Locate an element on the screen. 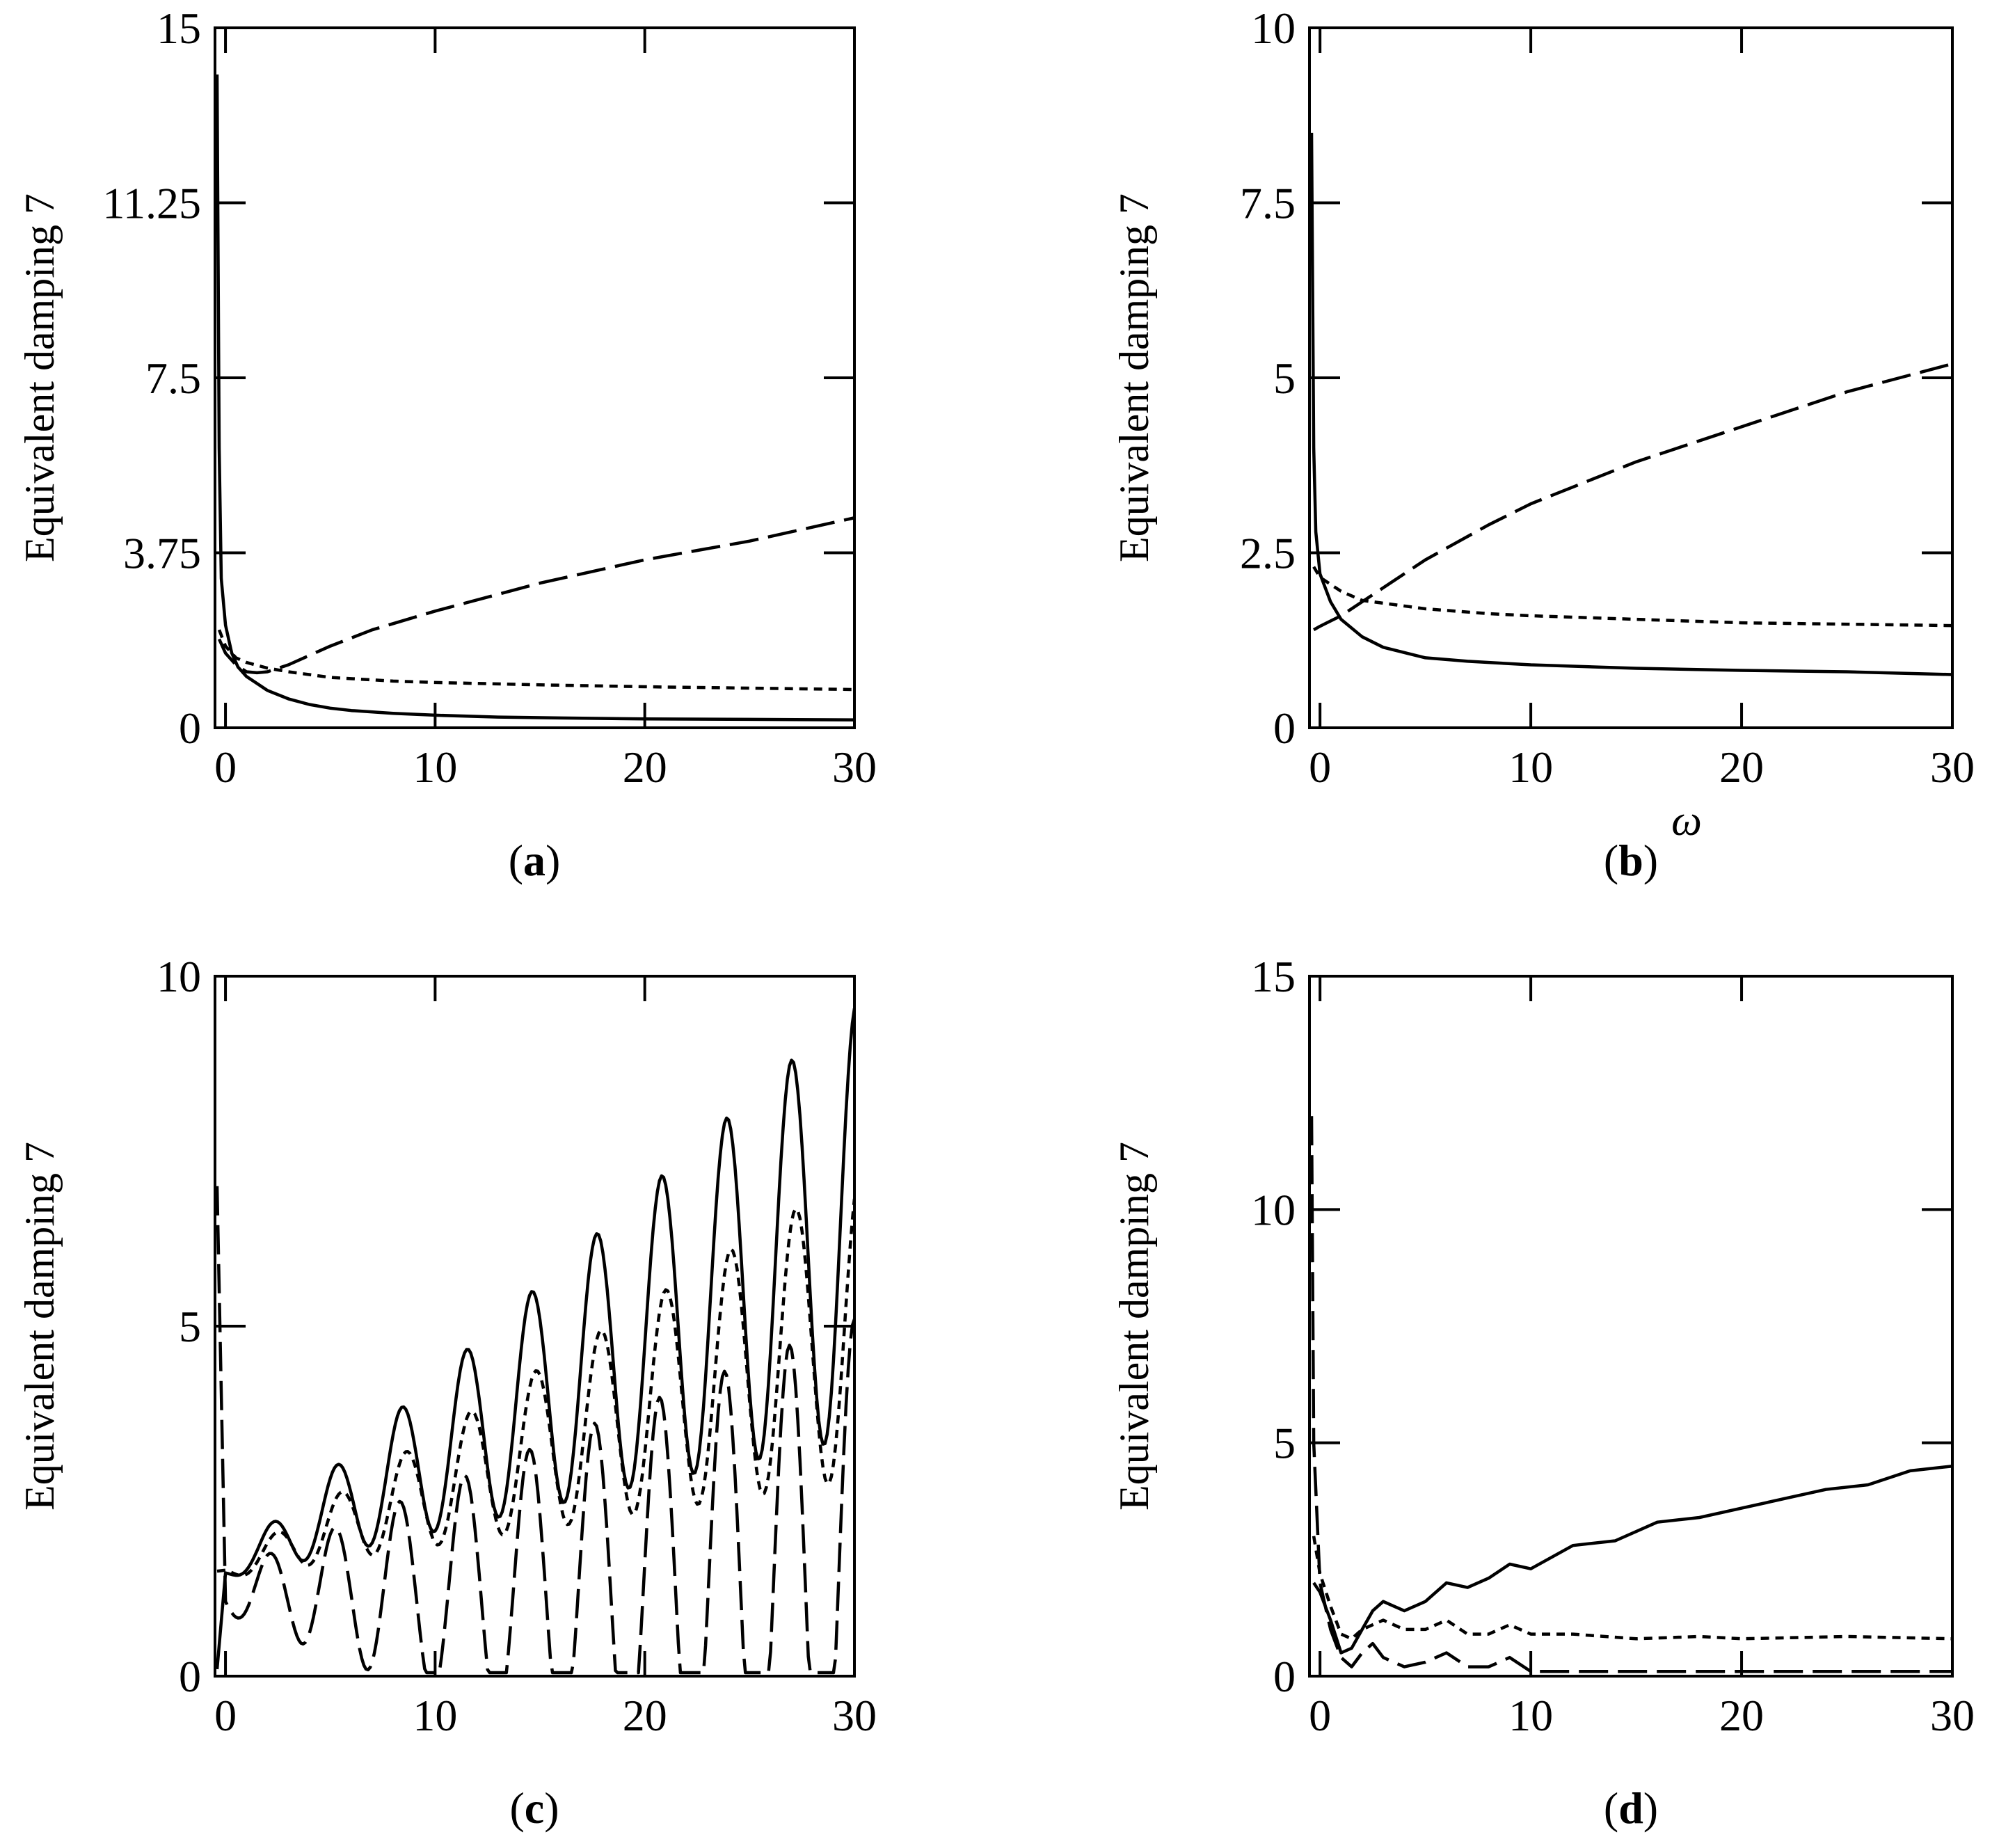  x-tick-label-c-1: 10 is located at coordinates (435, 1715).